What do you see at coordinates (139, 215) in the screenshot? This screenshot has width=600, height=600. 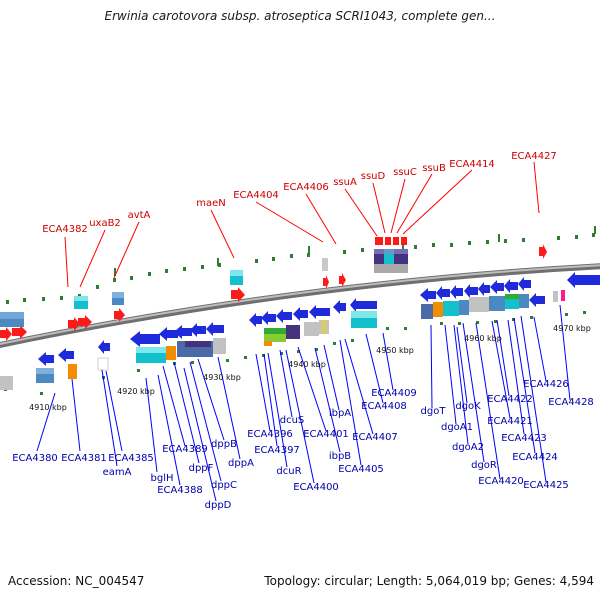 I see `gene-label: avtA` at bounding box center [139, 215].